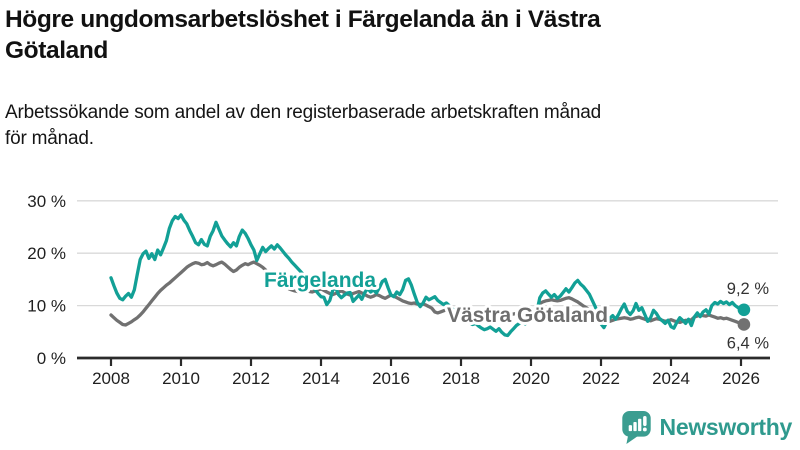 This screenshot has width=800, height=450. I want to click on y-tick-label: 10 %, so click(46, 306).